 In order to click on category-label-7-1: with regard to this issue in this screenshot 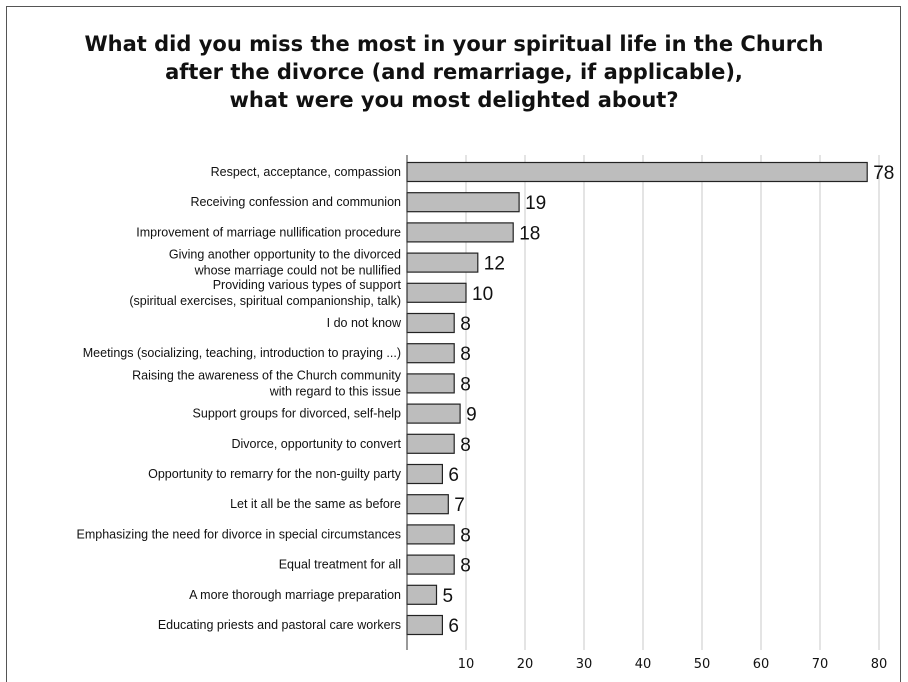, I will do `click(335, 391)`.